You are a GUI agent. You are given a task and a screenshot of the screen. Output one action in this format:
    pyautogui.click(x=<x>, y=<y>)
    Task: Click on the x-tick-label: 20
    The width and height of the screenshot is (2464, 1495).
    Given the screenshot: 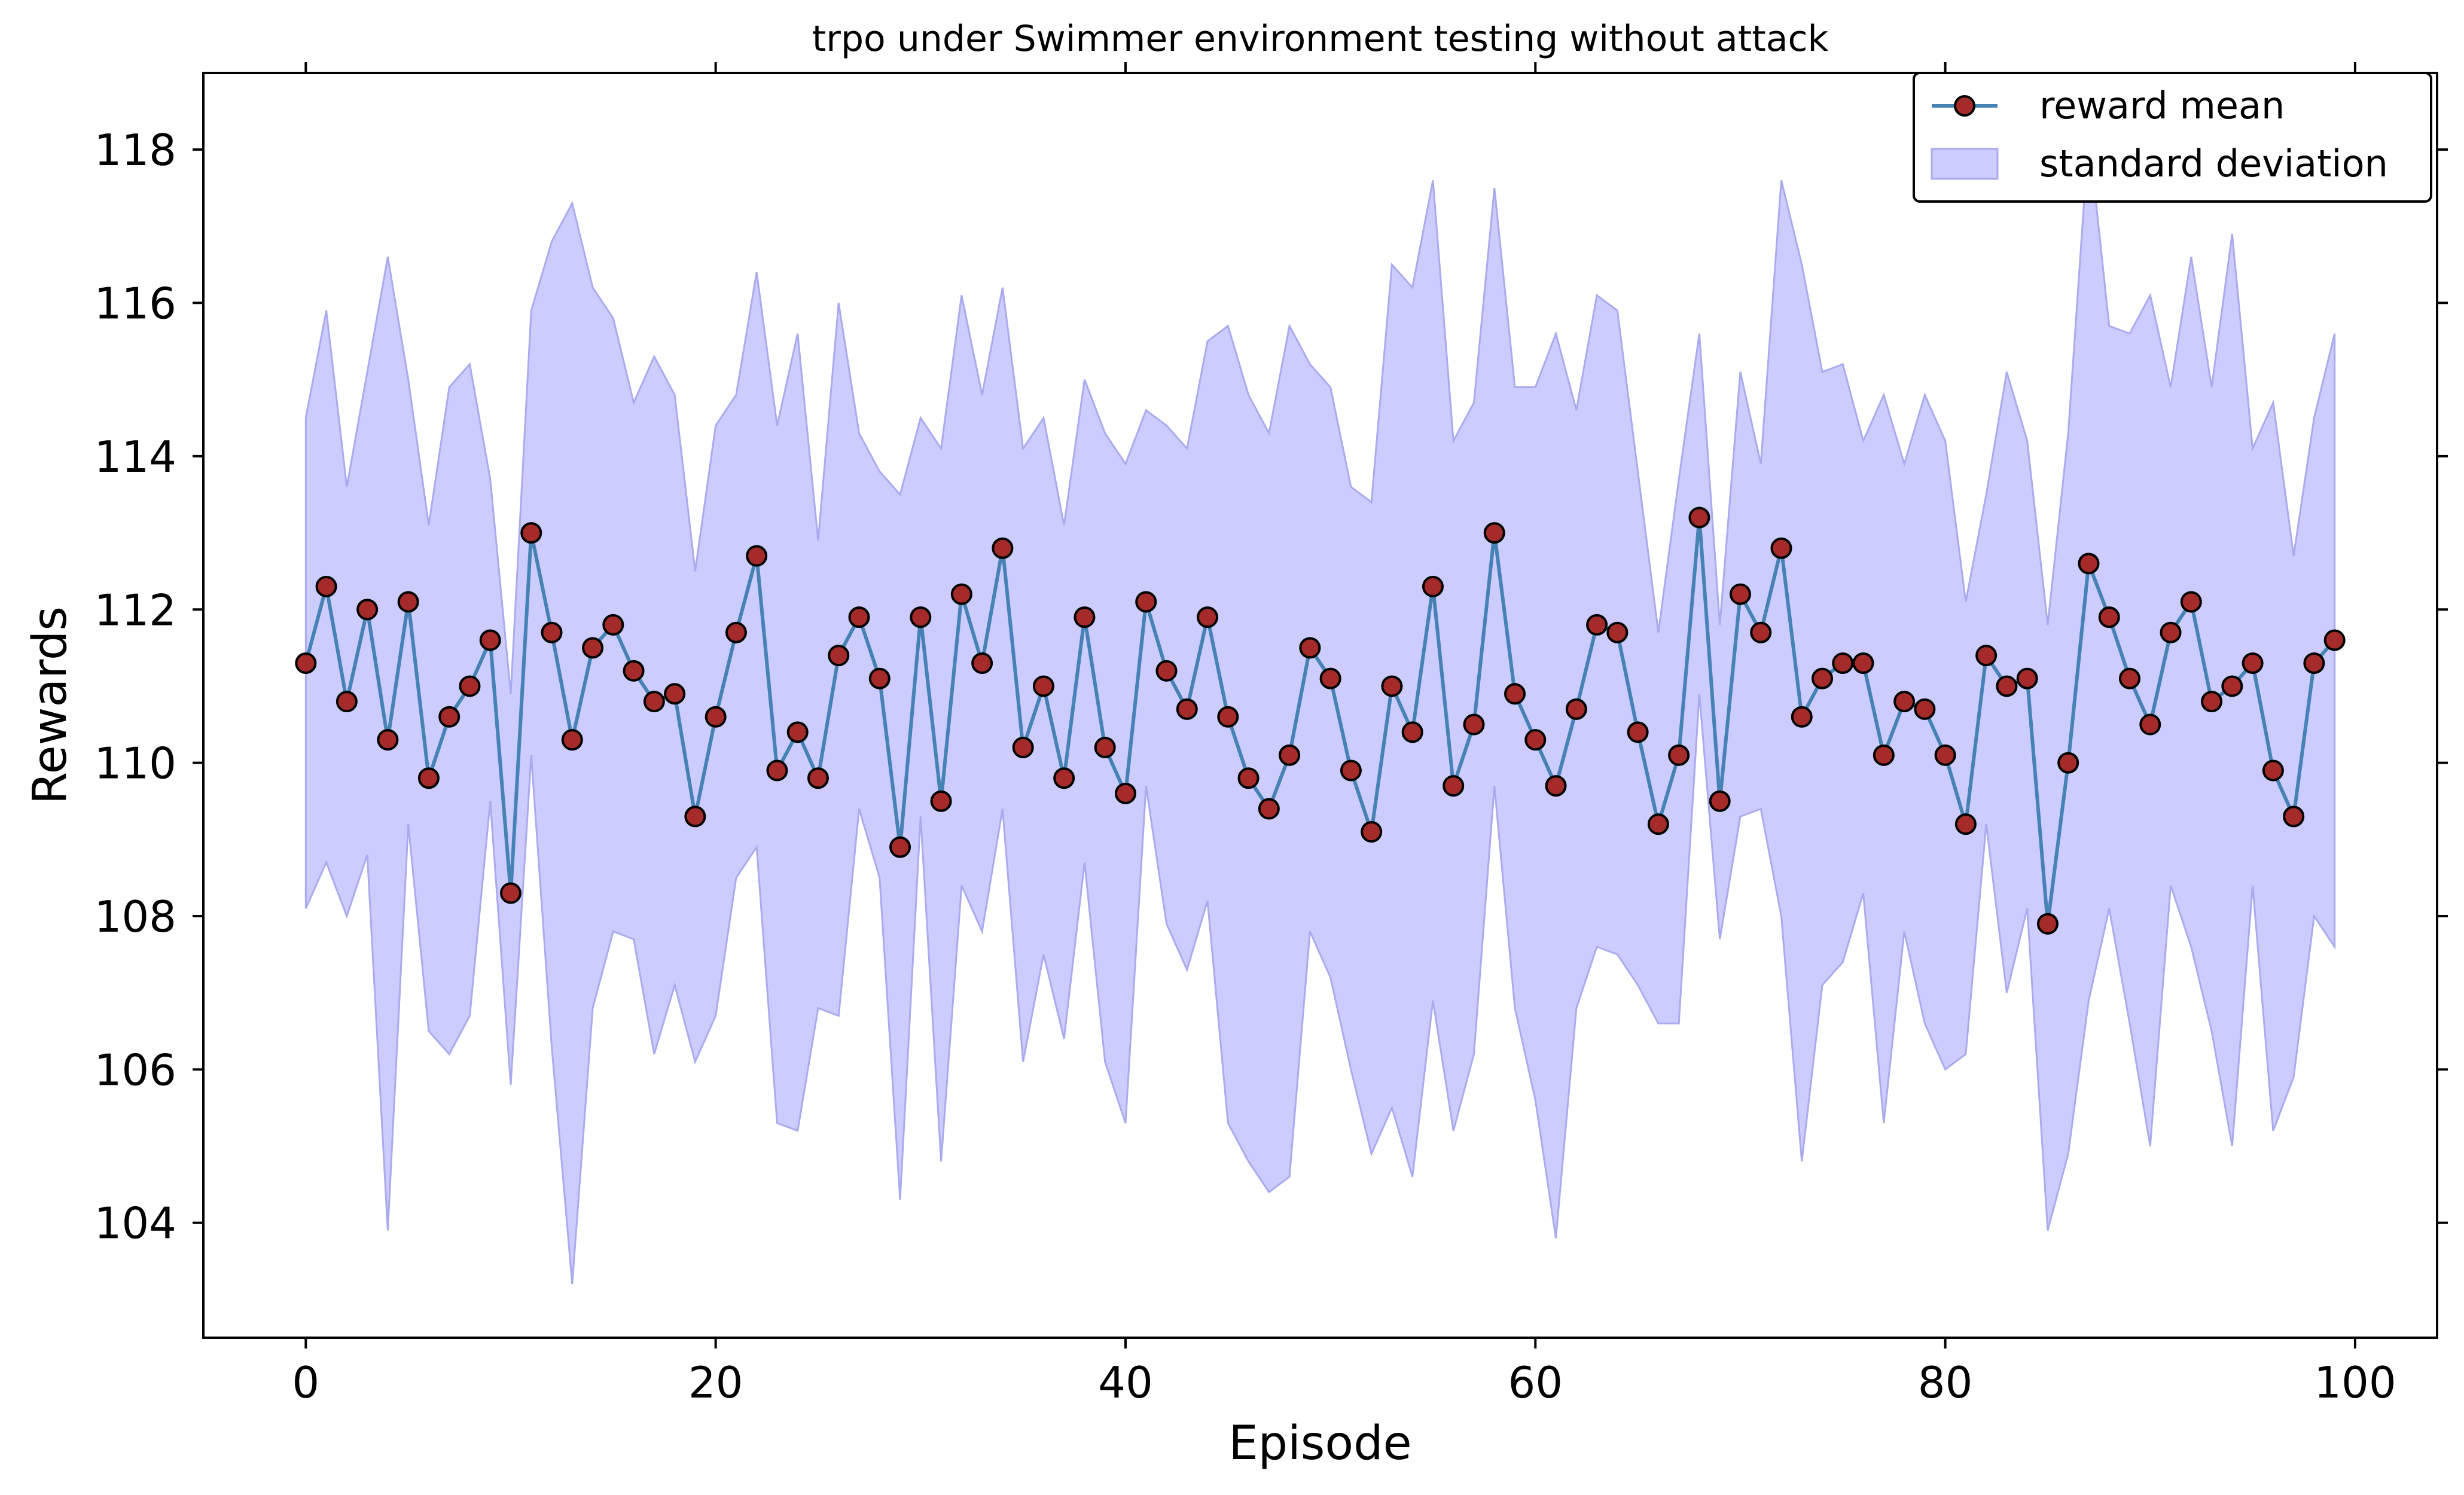 What is the action you would take?
    pyautogui.click(x=715, y=1382)
    